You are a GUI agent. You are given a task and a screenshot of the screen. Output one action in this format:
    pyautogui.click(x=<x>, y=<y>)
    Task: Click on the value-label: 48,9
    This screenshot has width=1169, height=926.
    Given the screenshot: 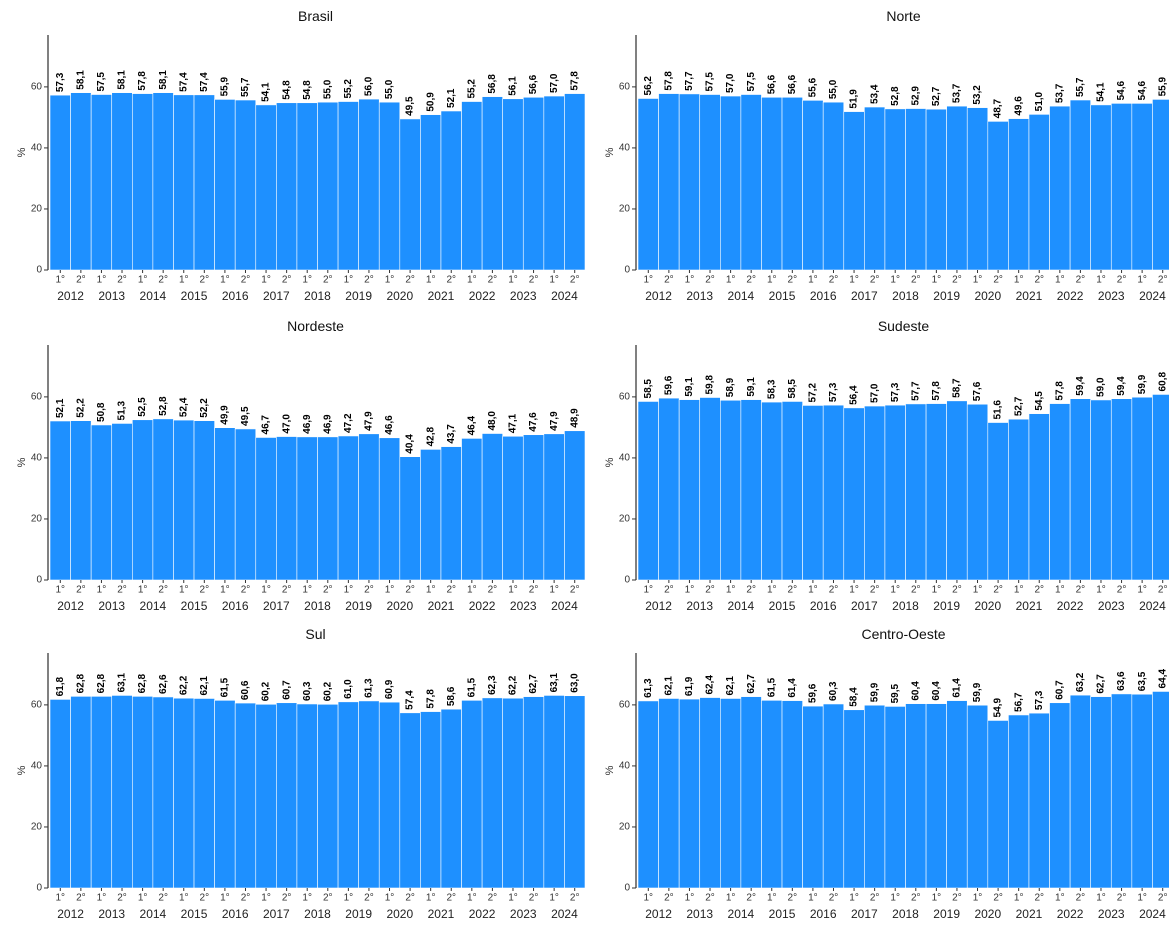 What is the action you would take?
    pyautogui.click(x=574, y=418)
    